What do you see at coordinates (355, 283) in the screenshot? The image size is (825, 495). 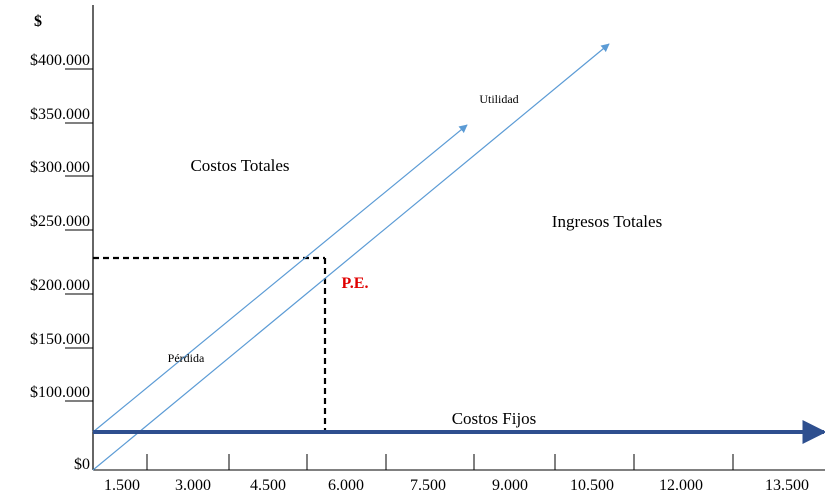 I see `pe-label: P.E.` at bounding box center [355, 283].